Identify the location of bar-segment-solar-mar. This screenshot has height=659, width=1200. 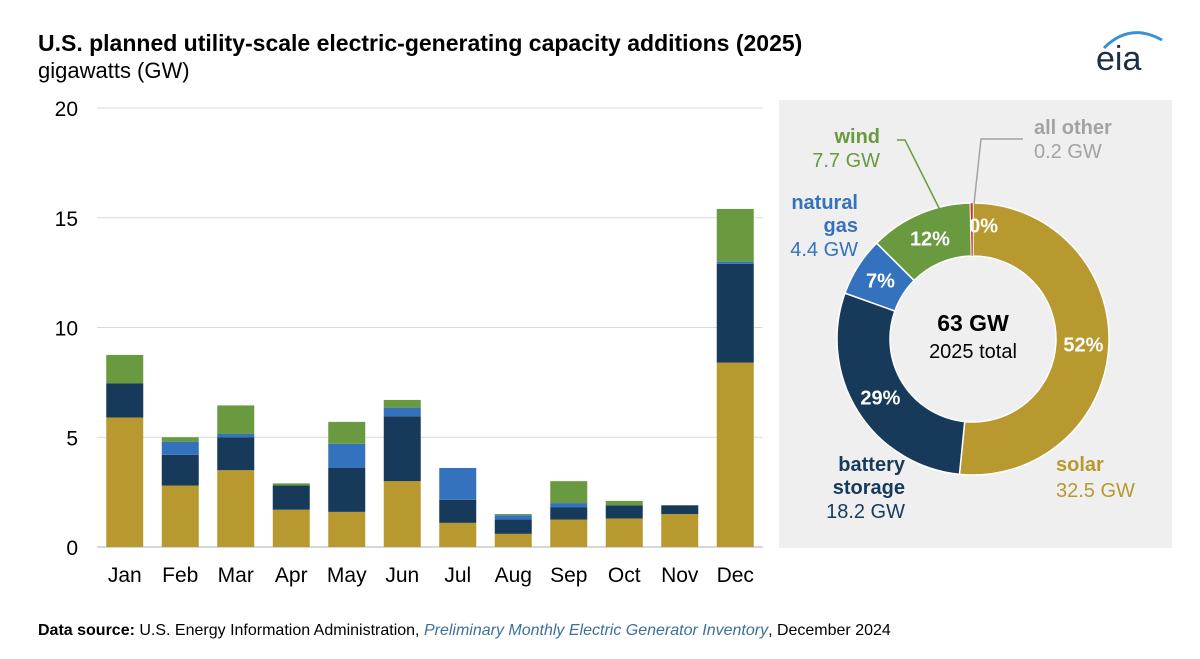
(236, 508).